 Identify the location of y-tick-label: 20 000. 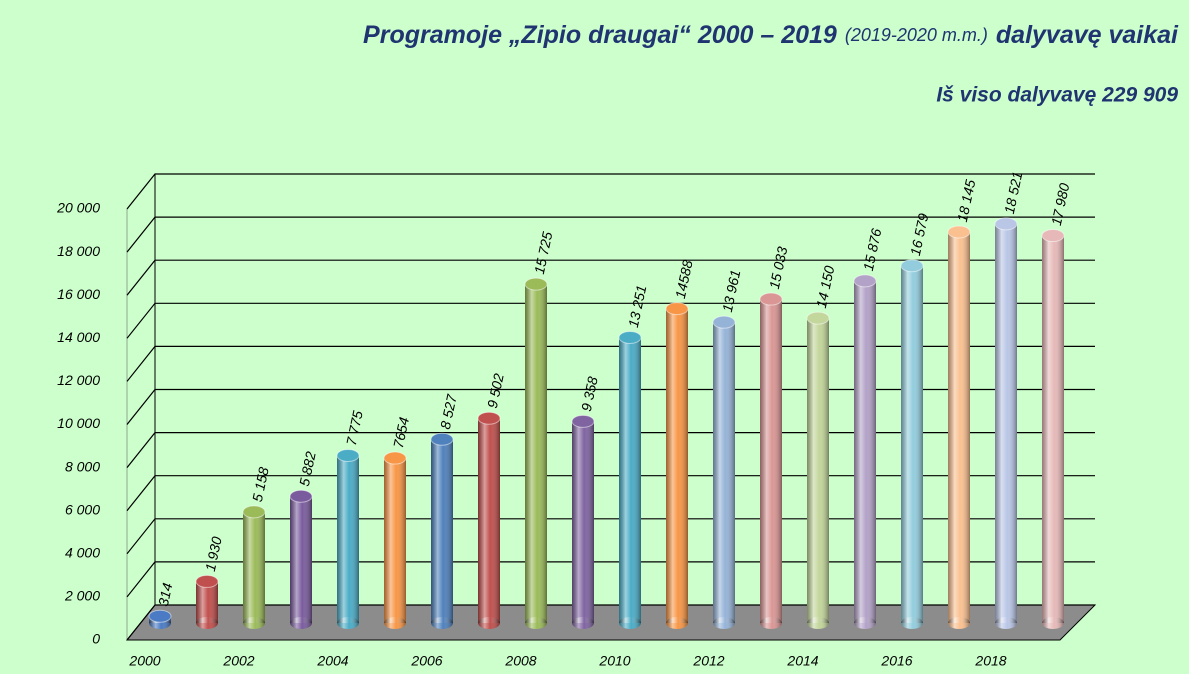
(78, 208).